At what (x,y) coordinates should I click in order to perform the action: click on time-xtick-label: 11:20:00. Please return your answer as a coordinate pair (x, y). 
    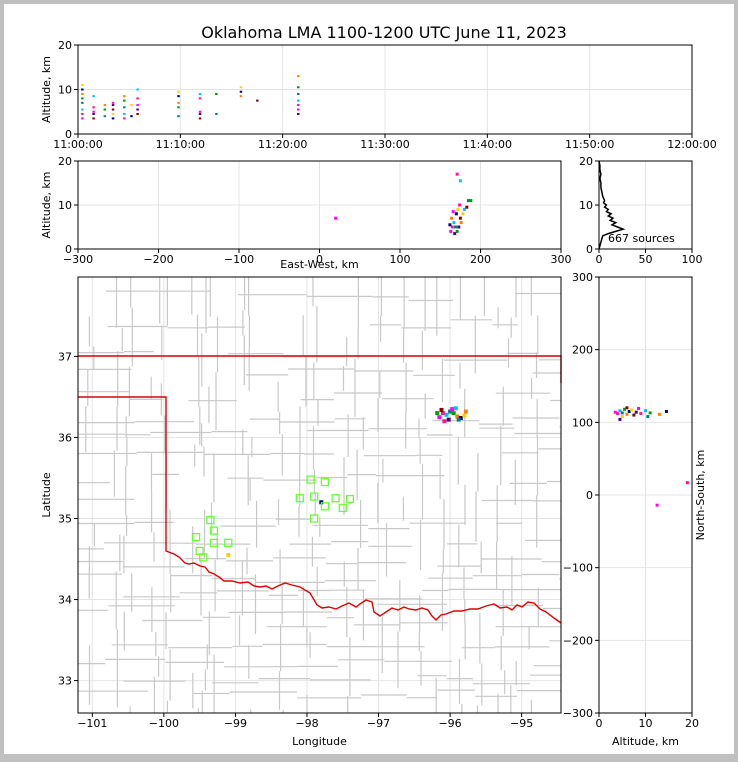
    Looking at the image, I should click on (282, 144).